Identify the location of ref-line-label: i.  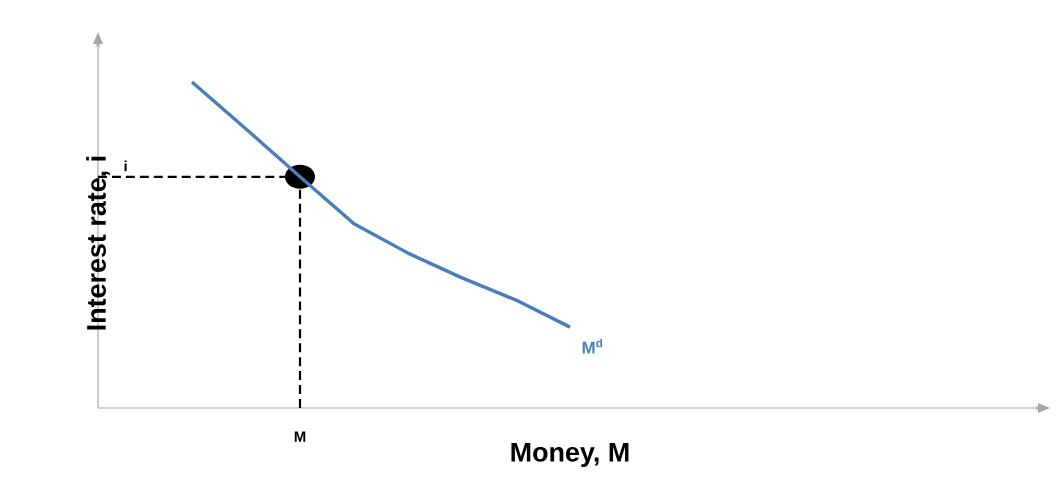
(125, 166).